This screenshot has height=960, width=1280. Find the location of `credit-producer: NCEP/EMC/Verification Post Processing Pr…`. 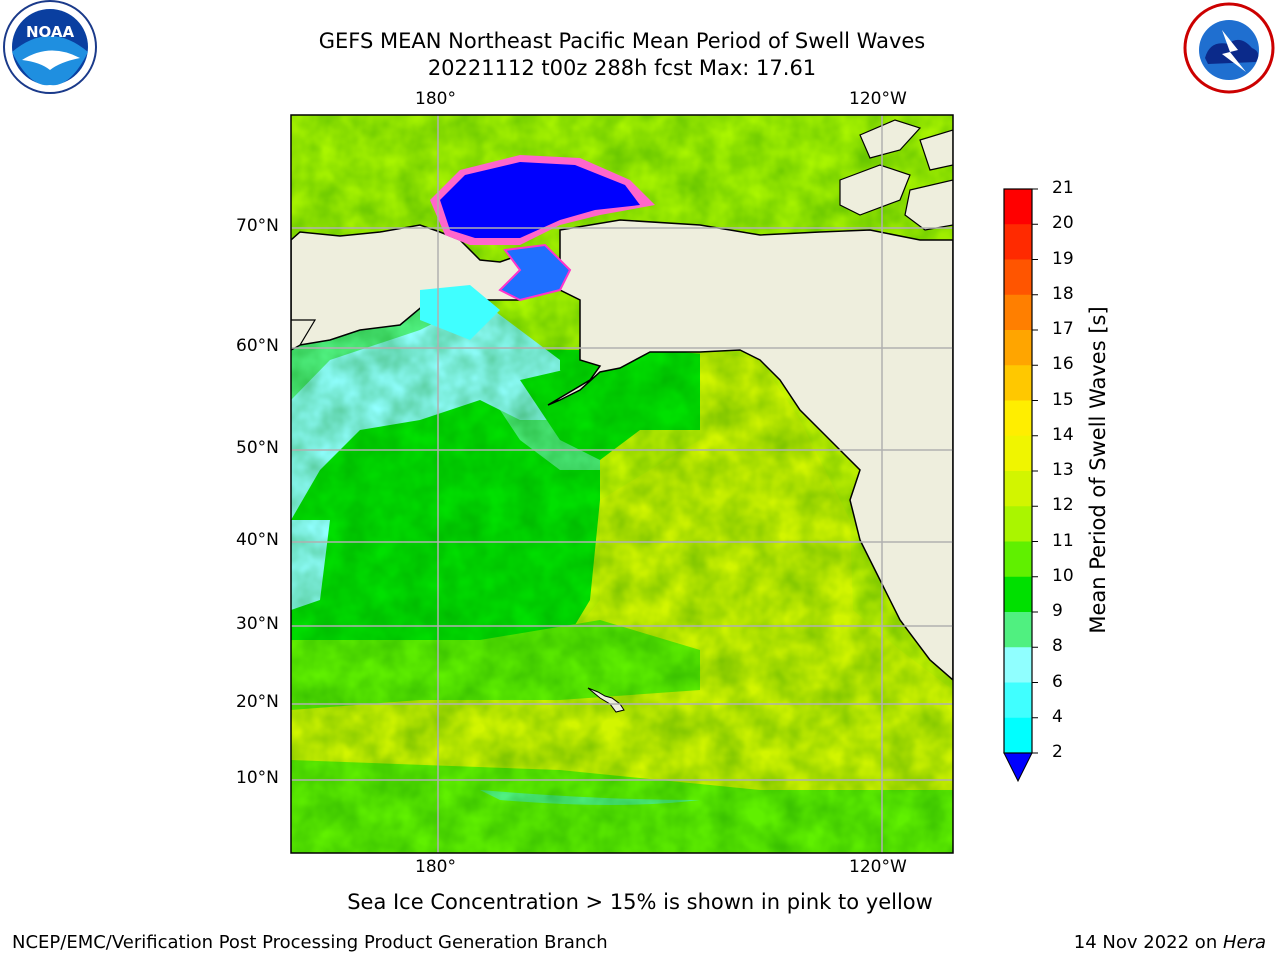

credit-producer: NCEP/EMC/Verification Post Processing Pr… is located at coordinates (310, 942).